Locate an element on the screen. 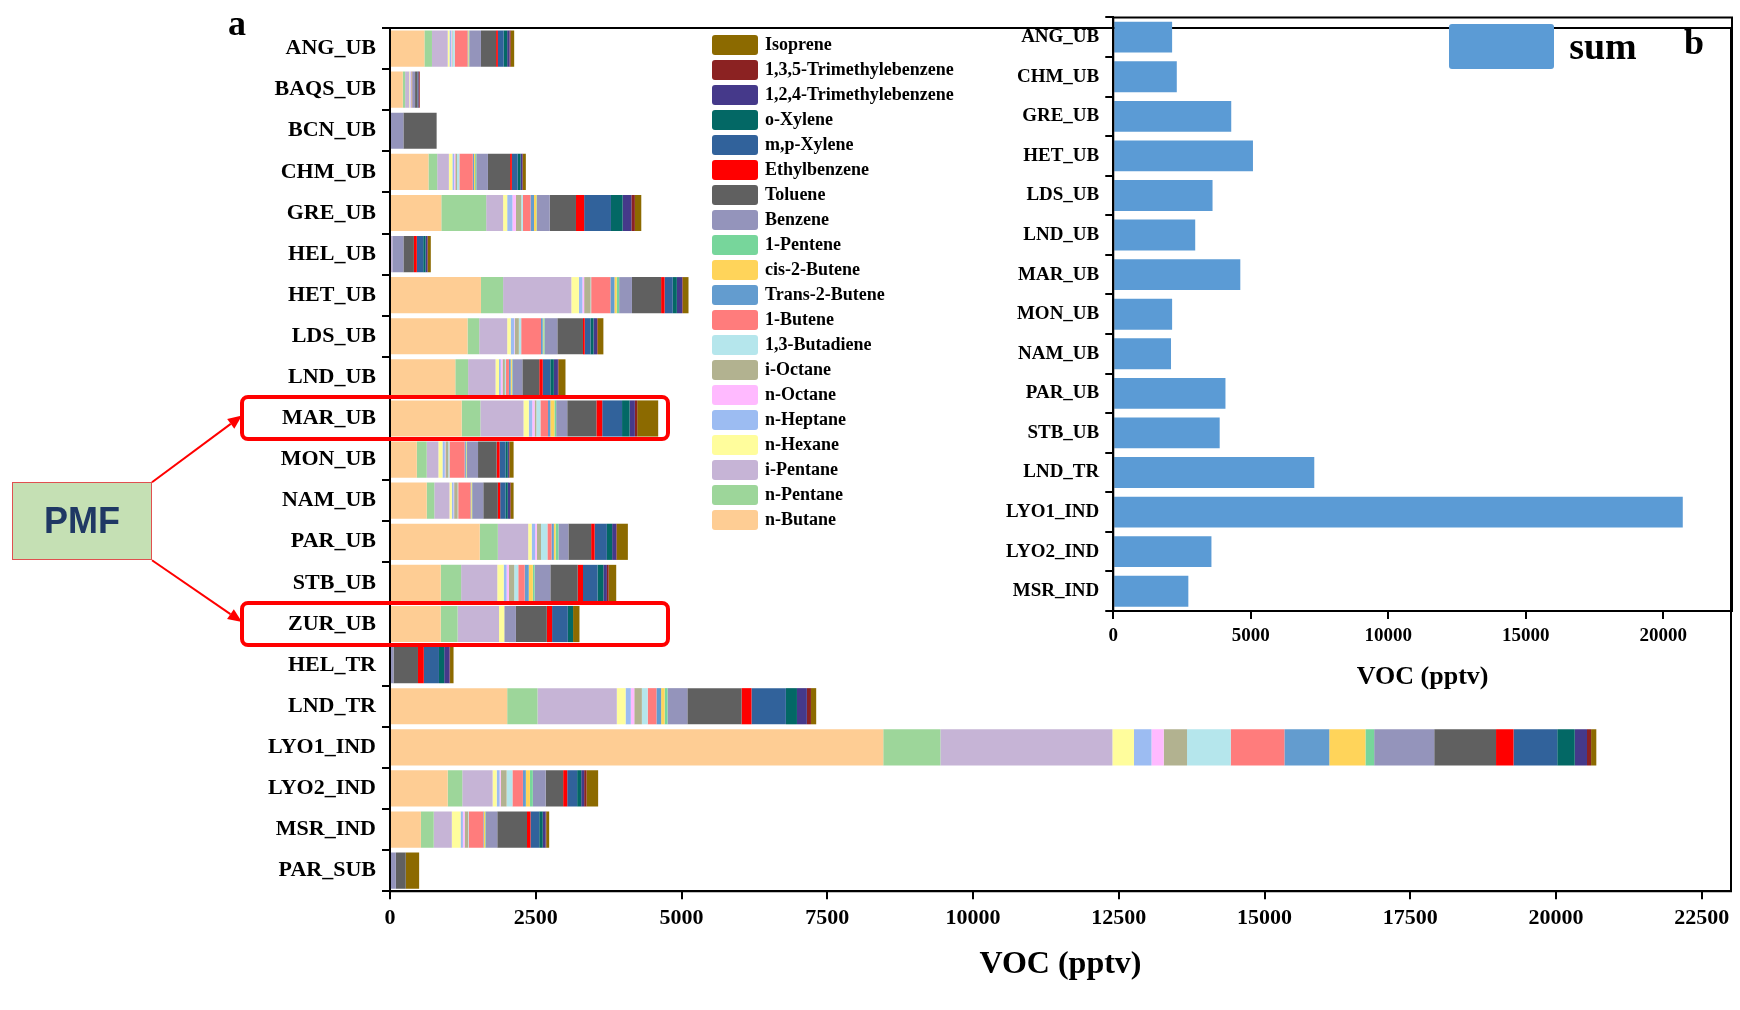  legend-label: 1-Pentene is located at coordinates (803, 244).